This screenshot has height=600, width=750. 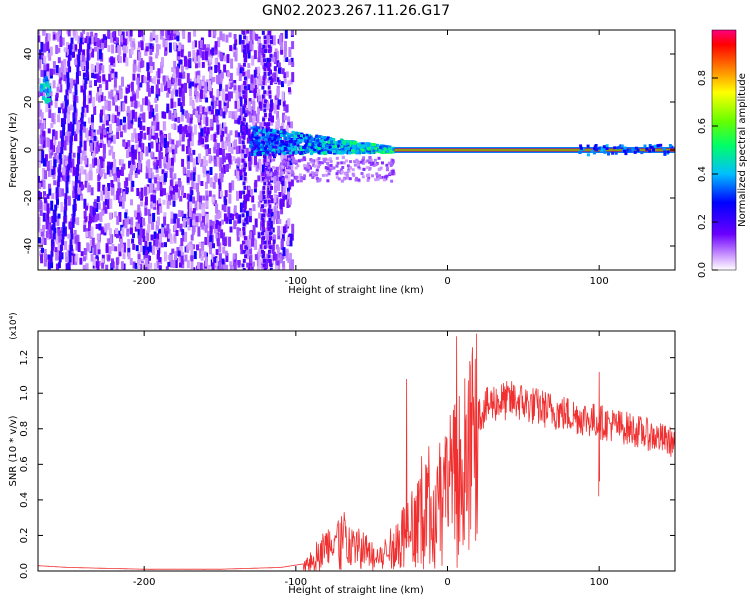 I want to click on x-tick-label: 100, so click(x=599, y=582).